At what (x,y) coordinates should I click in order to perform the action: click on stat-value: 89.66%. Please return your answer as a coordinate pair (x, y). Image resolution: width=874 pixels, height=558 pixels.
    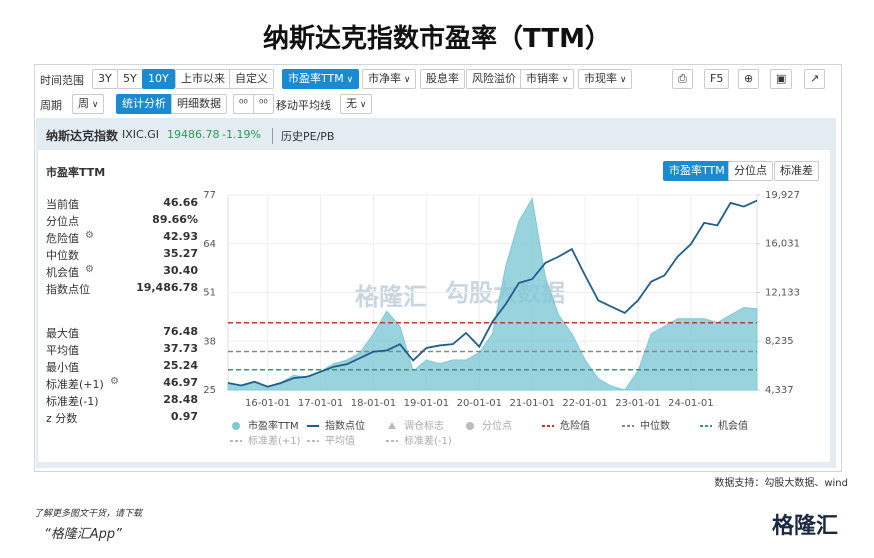
    Looking at the image, I should click on (175, 219).